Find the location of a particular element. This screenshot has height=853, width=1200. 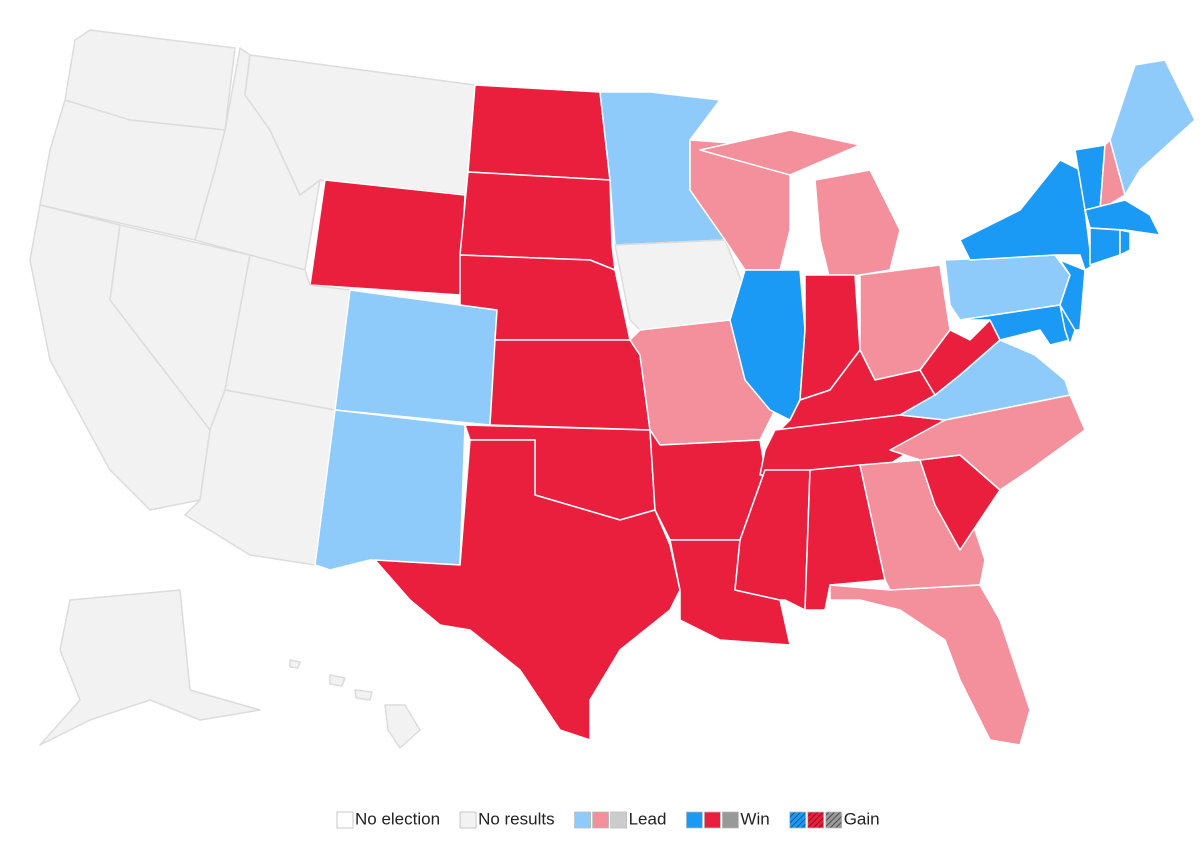

legend-label: Gain is located at coordinates (862, 818).